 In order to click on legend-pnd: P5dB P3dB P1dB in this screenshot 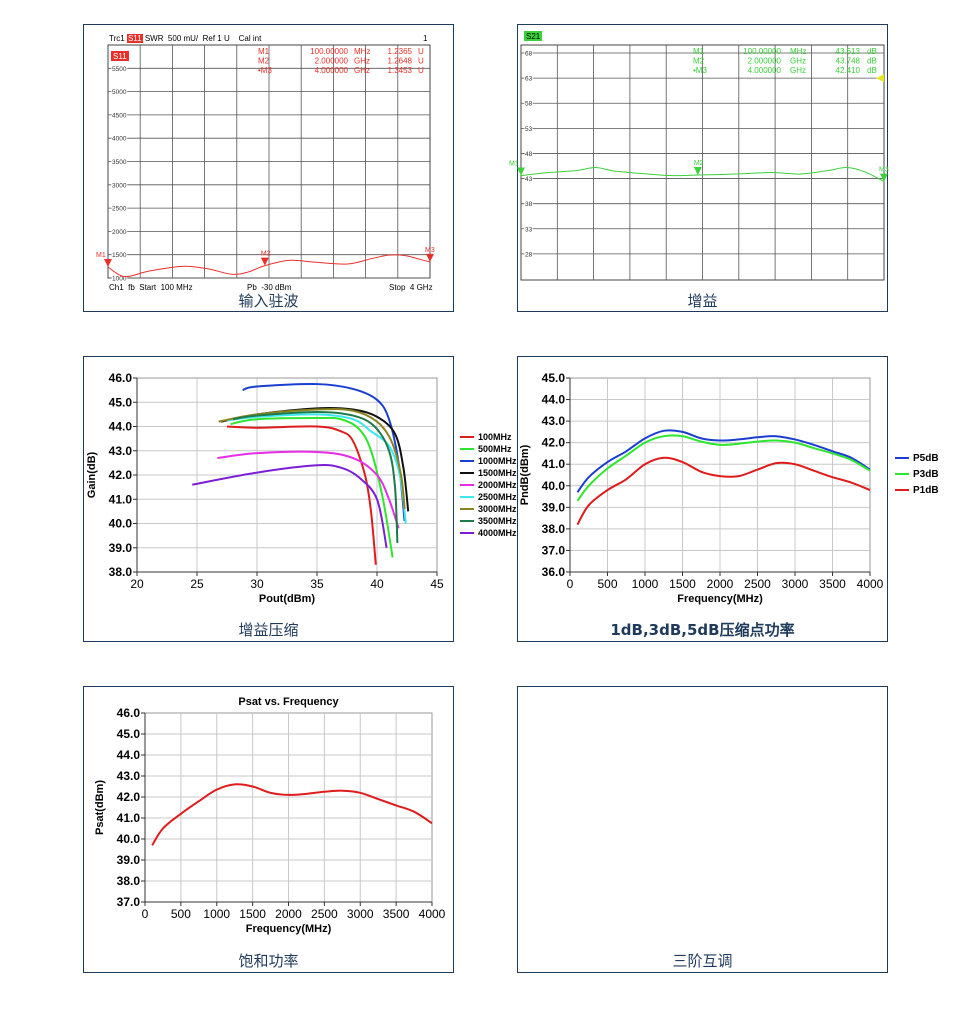, I will do `click(917, 474)`.